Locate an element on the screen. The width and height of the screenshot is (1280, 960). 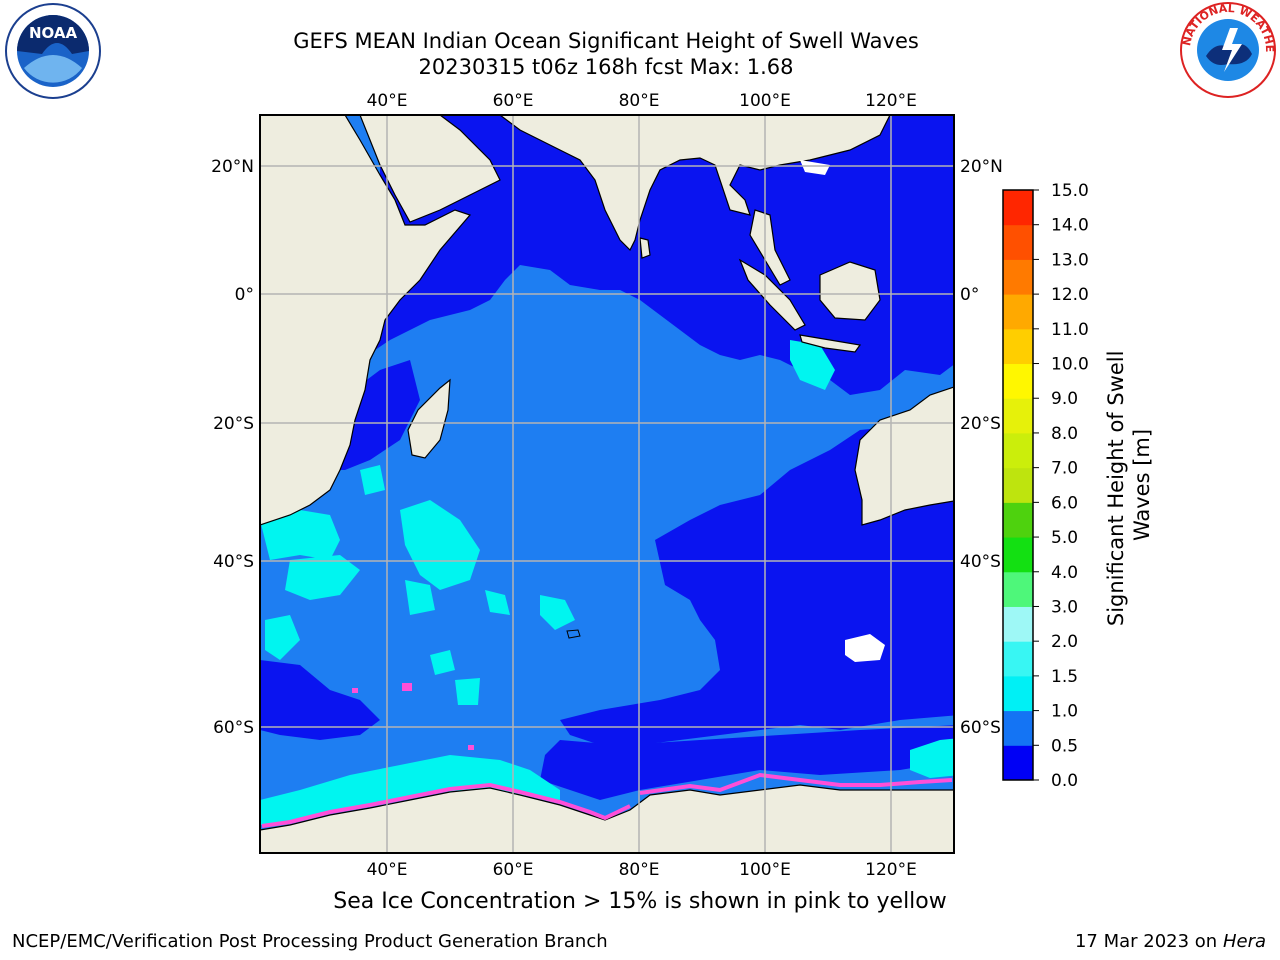
lat-tick-left: 20°N is located at coordinates (232, 167).